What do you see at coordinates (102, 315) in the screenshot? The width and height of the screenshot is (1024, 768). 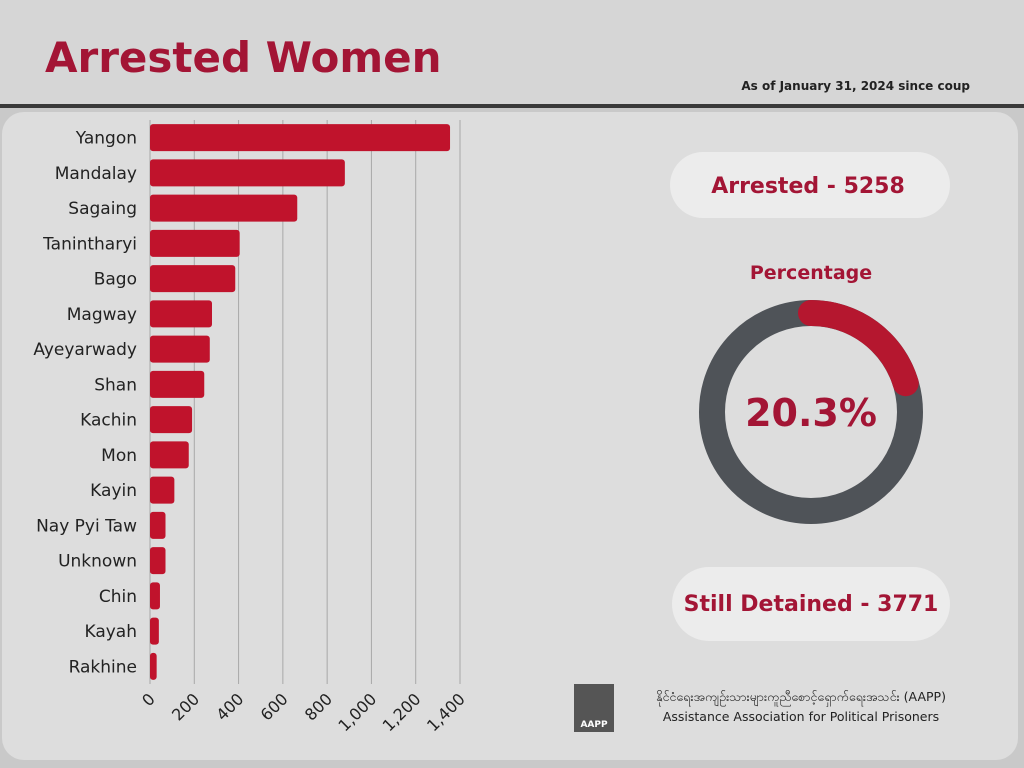 I see `y-tick-label: Magway` at bounding box center [102, 315].